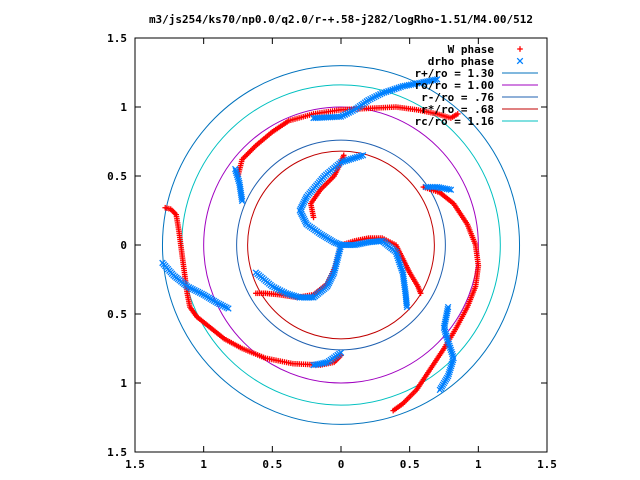 The width and height of the screenshot is (640, 480). I want to click on reference-circle, so click(341, 245).